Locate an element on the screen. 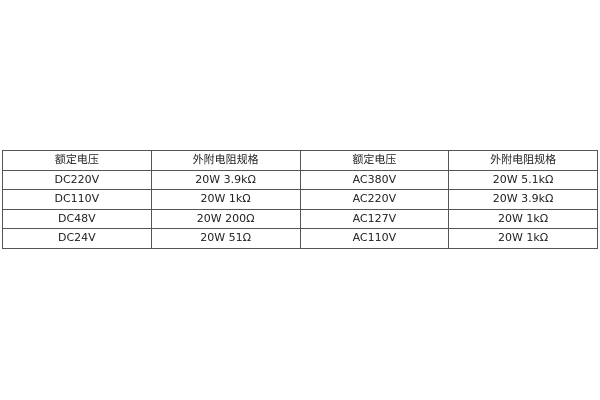 This screenshot has width=600, height=400. cell: 20W 5.1kΩ is located at coordinates (523, 179).